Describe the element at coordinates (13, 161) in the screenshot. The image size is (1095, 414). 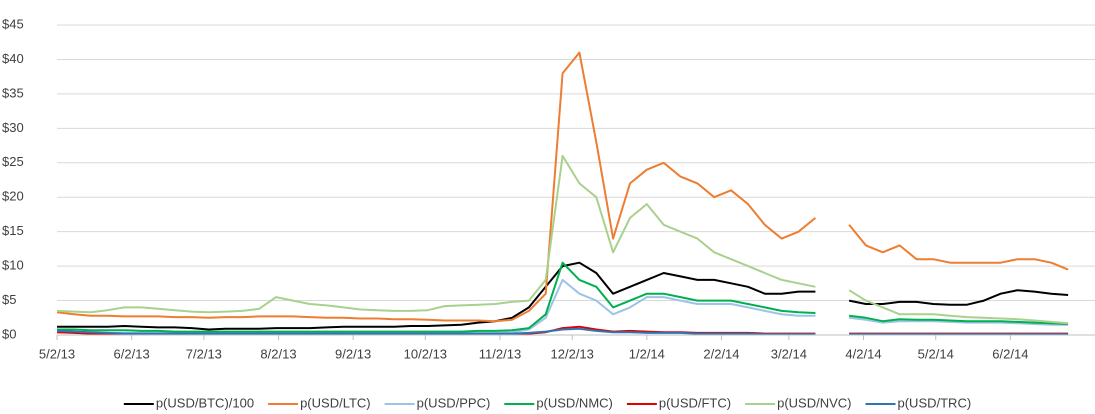
I see `y-tick-label: $25` at that location.